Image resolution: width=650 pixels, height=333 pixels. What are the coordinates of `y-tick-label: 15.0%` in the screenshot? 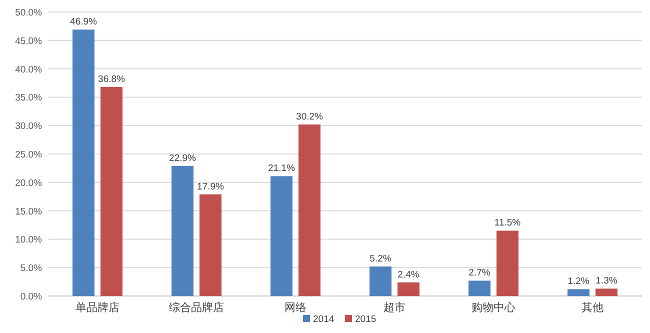 It's located at (29, 212).